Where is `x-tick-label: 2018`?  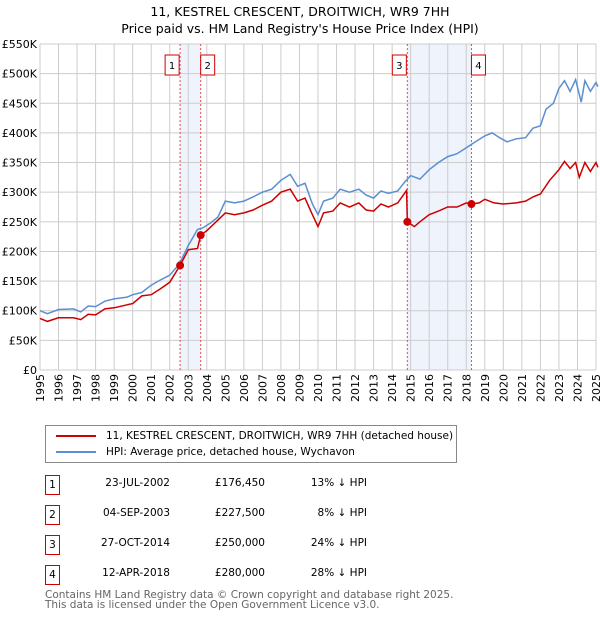
x-tick-label: 2018 is located at coordinates (466, 388).